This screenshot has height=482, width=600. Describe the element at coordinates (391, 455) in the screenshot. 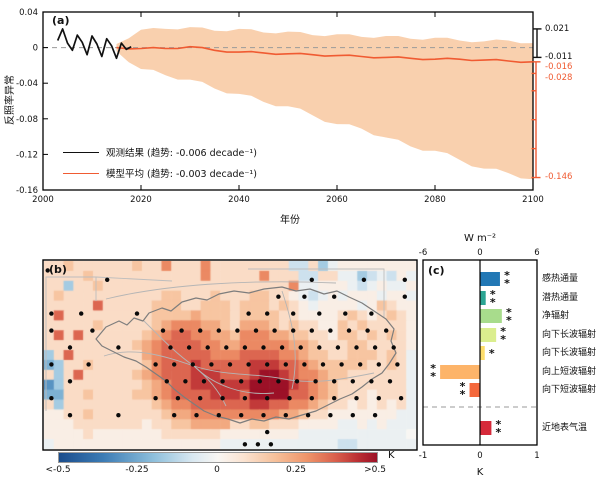

I see `colorbar-unit: K` at that location.